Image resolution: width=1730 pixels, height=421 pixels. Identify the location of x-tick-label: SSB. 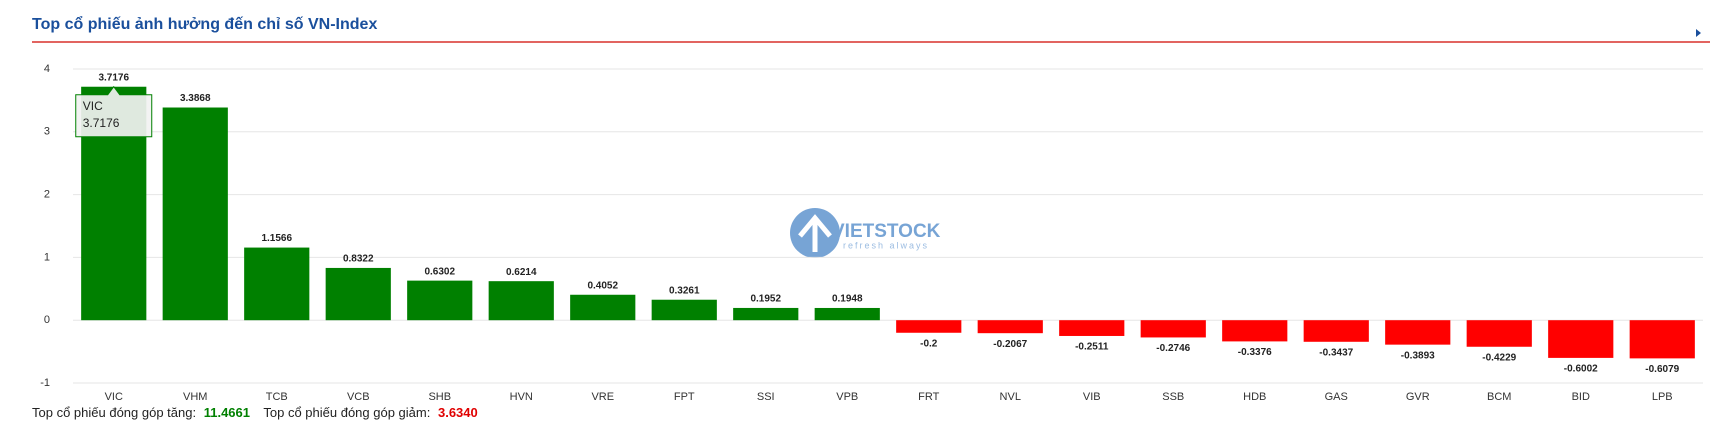
(1173, 397).